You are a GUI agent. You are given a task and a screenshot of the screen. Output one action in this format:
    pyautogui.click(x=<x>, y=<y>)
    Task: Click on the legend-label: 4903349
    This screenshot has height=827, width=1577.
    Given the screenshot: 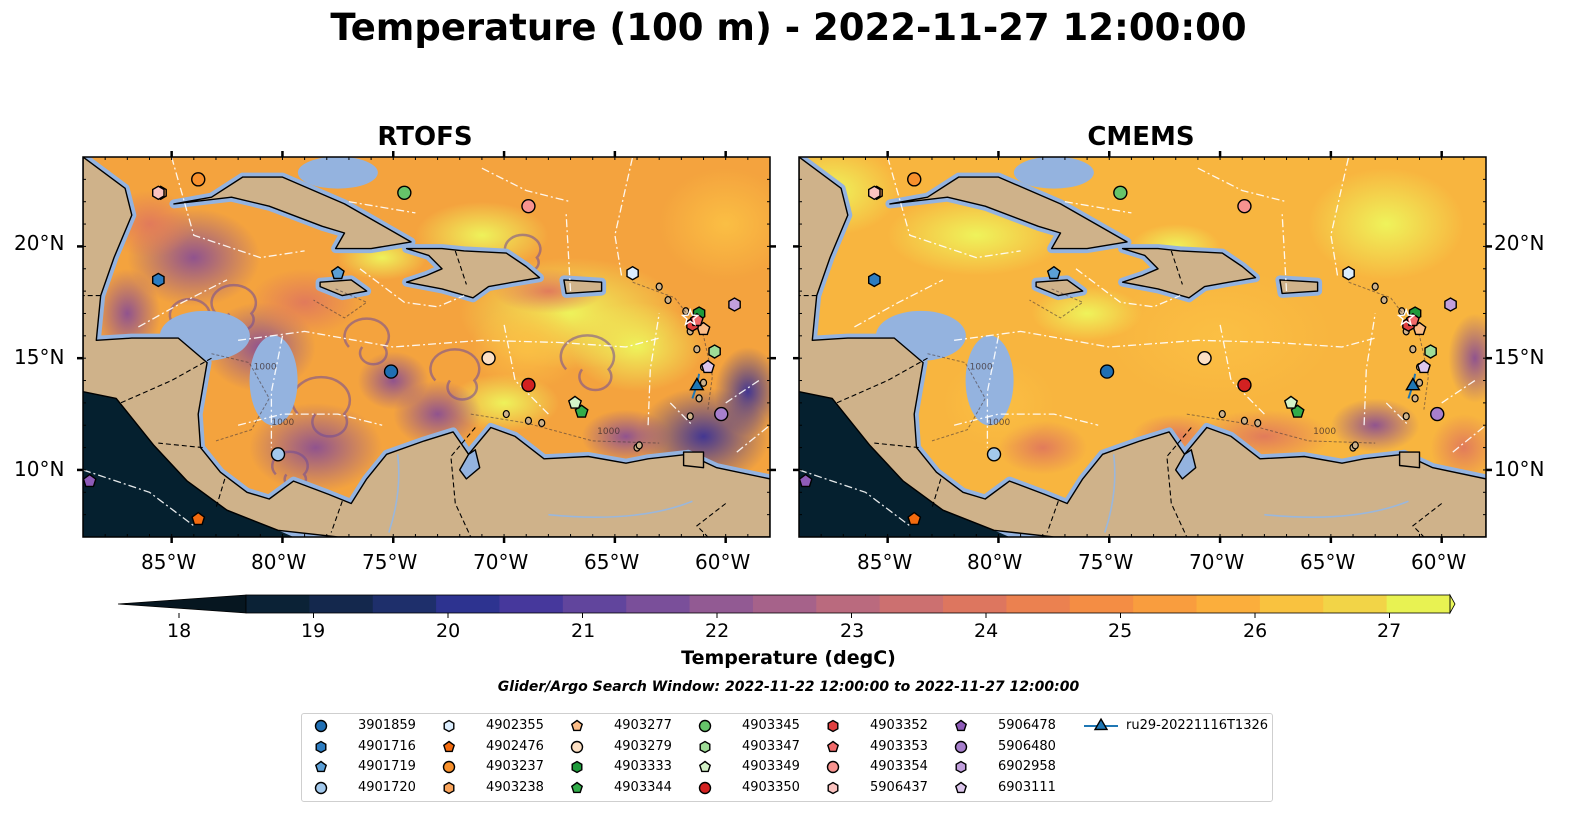 What is the action you would take?
    pyautogui.click(x=771, y=766)
    